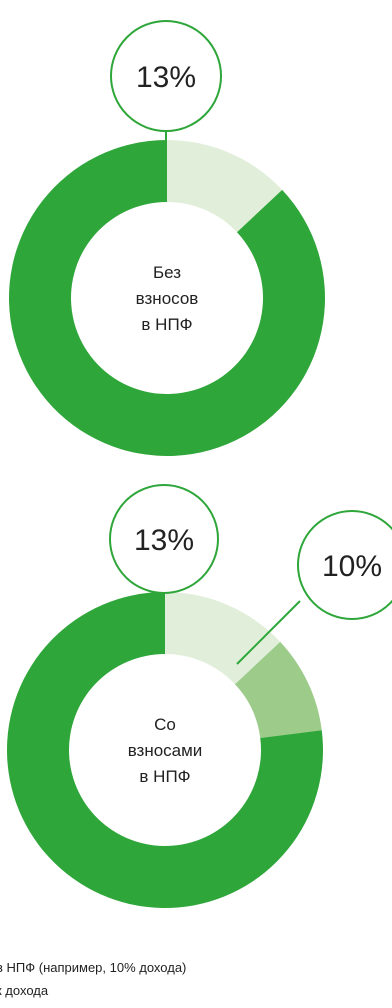 This screenshot has width=392, height=1008. What do you see at coordinates (268, 632) in the screenshot?
I see `callout-leader-line` at bounding box center [268, 632].